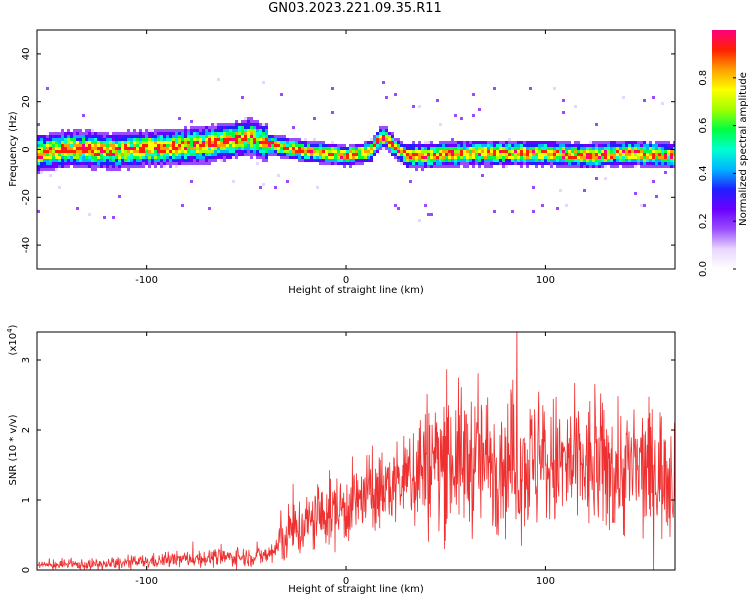 This screenshot has width=750, height=600. I want to click on spectrogram-ytick-label: -20, so click(26, 197).